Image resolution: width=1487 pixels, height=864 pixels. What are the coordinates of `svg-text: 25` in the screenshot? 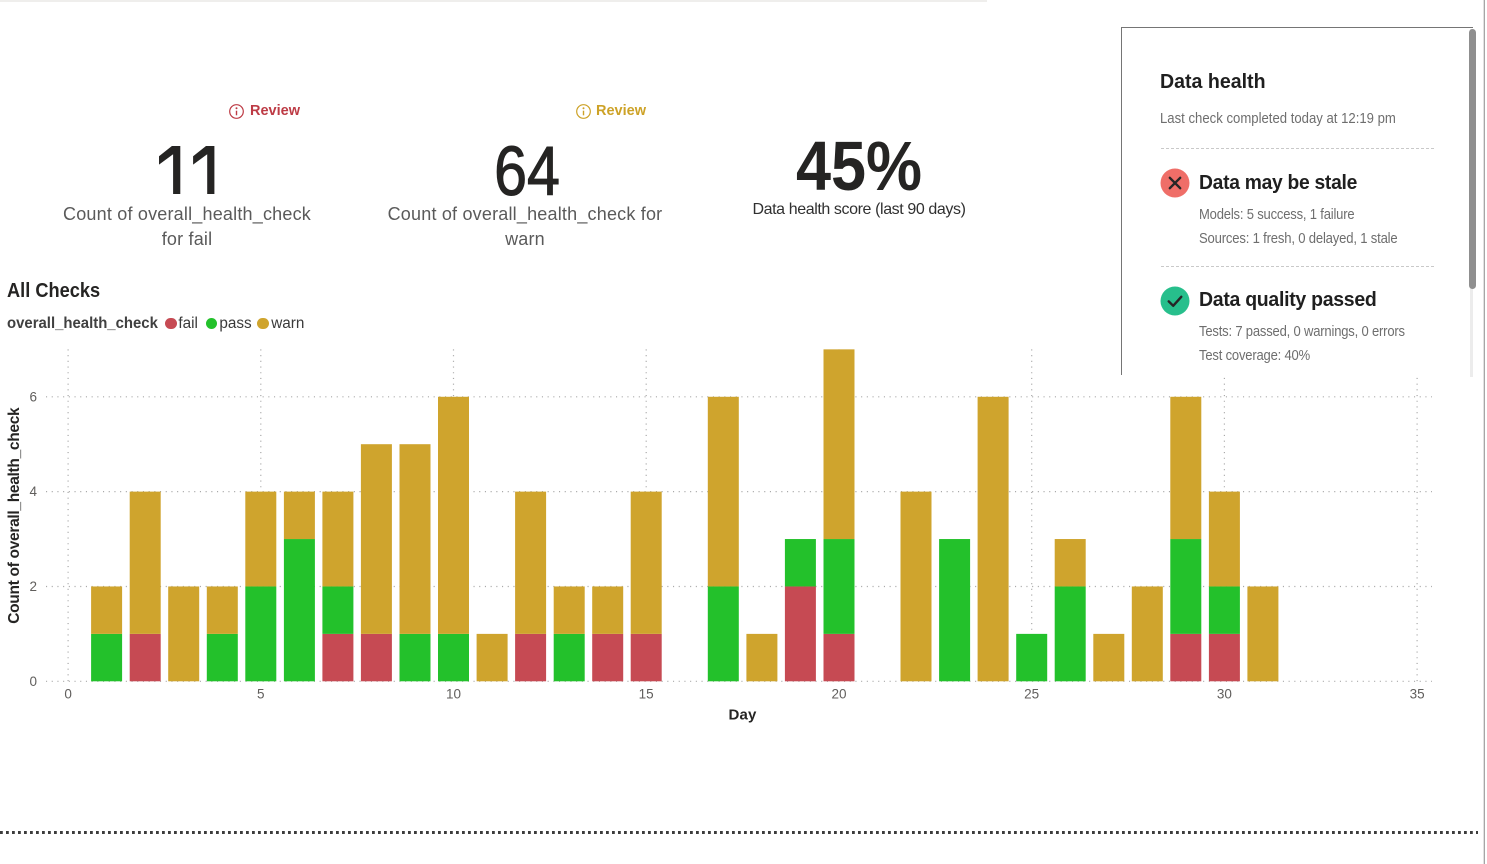 It's located at (1031, 694).